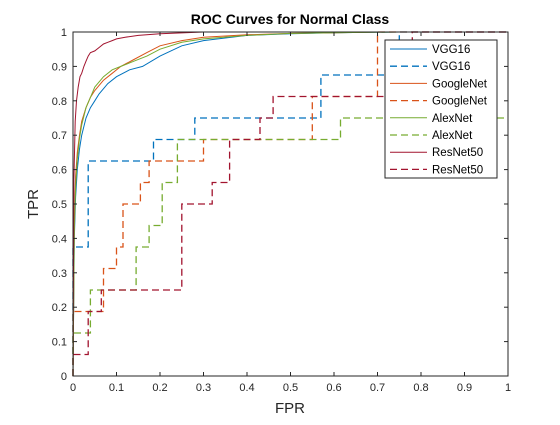  What do you see at coordinates (377, 388) in the screenshot?
I see `x-tick-label: 0.7` at bounding box center [377, 388].